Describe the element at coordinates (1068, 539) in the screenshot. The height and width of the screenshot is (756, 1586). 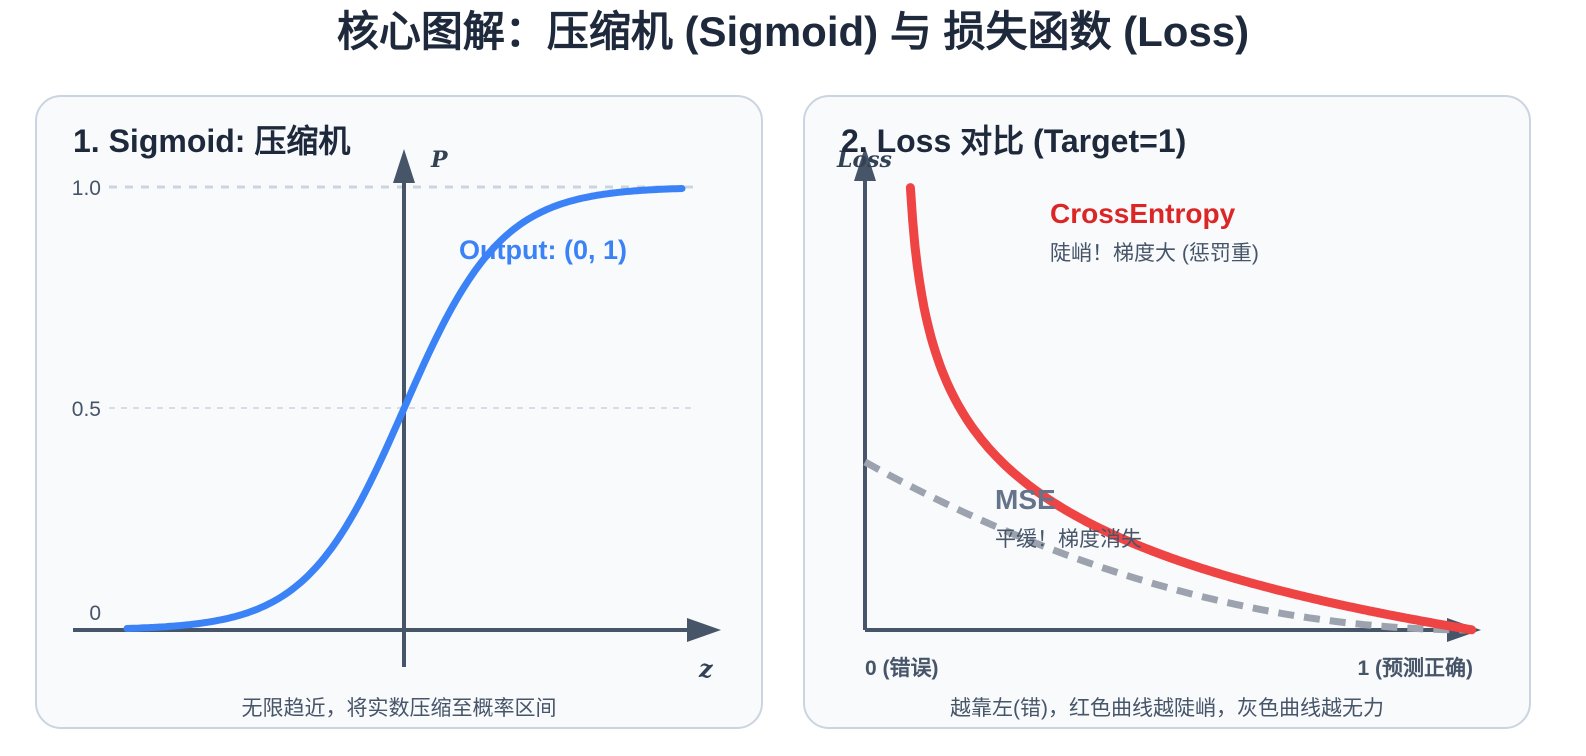
I see `mse-note: 平缓！梯度消失` at that location.